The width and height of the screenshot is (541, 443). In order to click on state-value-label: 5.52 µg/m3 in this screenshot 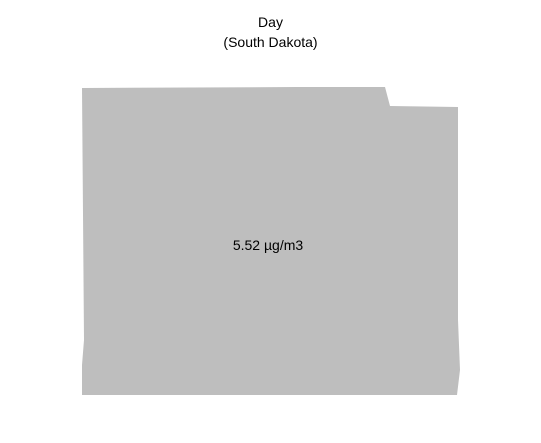, I will do `click(268, 245)`.